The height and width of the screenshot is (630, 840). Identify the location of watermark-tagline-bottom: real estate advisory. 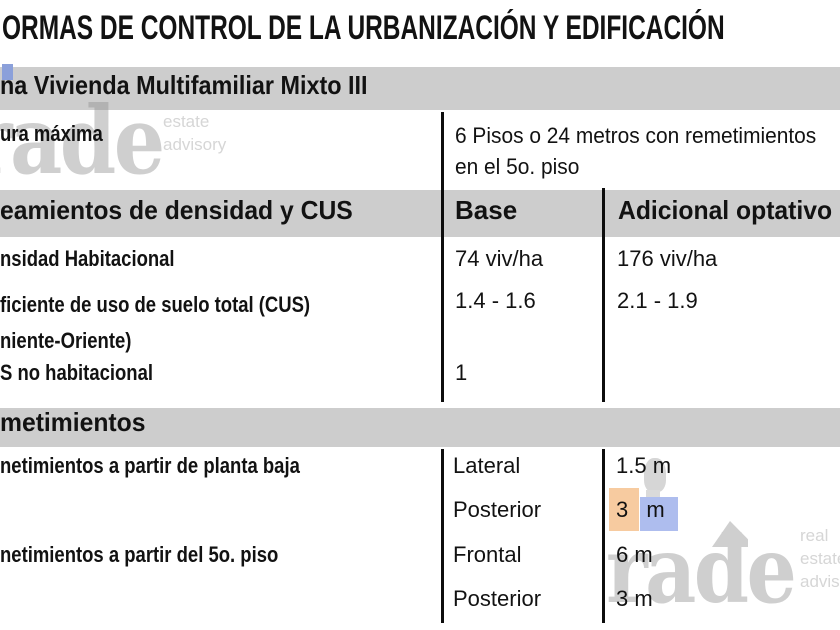
(820, 558).